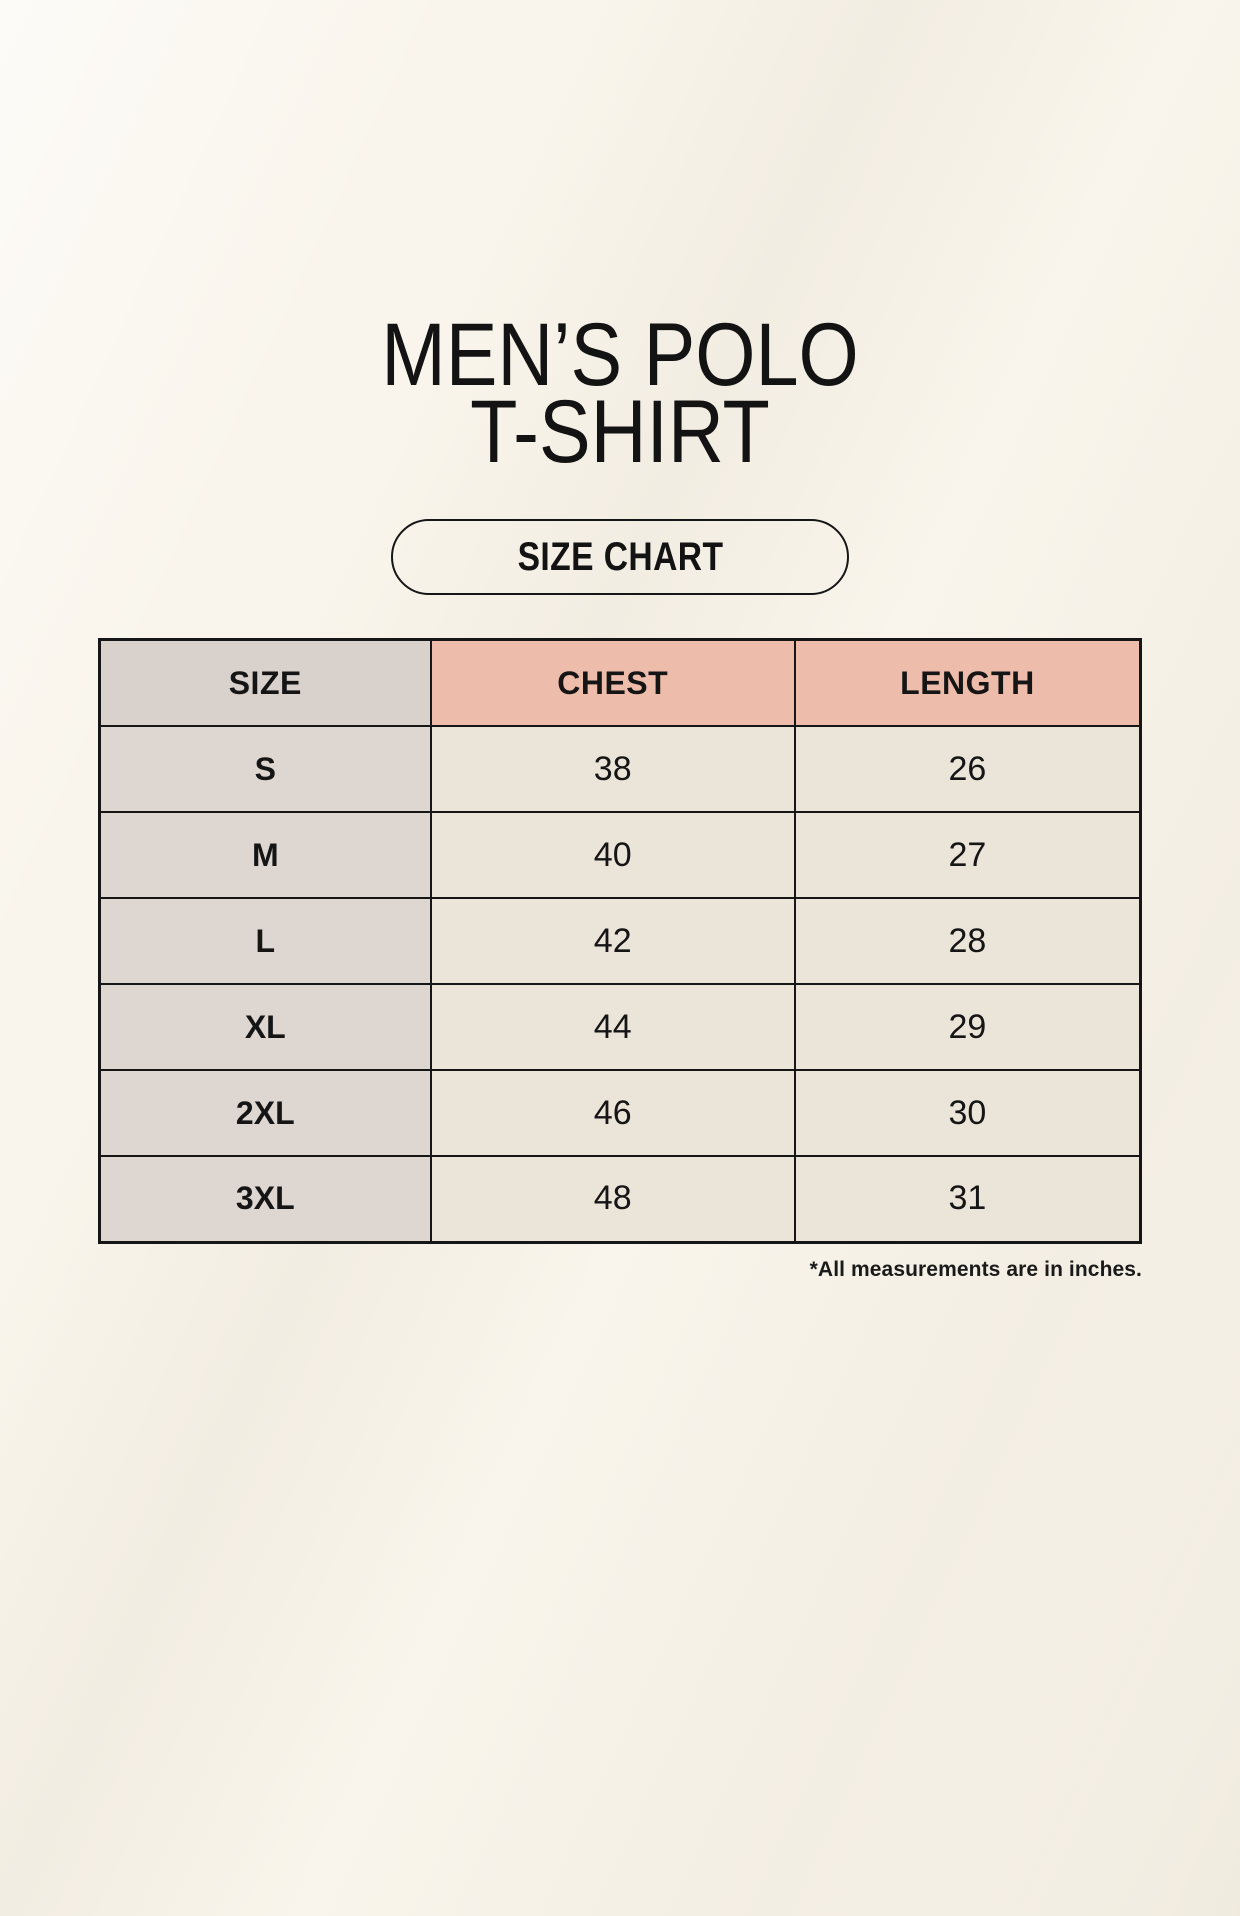 The width and height of the screenshot is (1240, 1916). I want to click on page-title-line-2: T-SHIRT, so click(620, 431).